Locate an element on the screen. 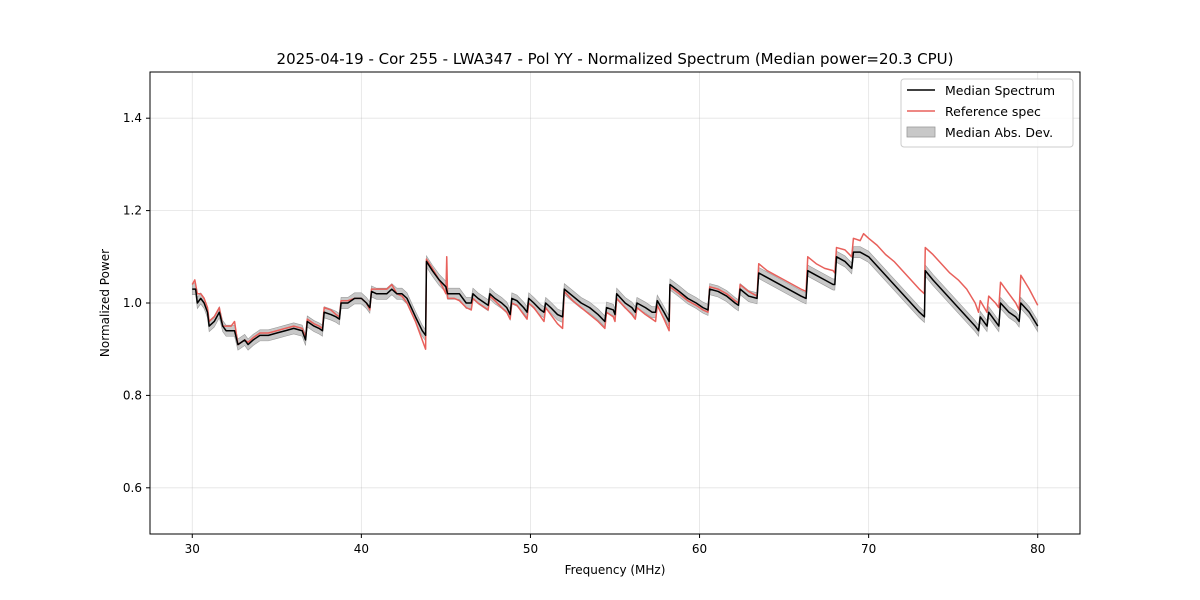 This screenshot has height=600, width=1200. legend-box is located at coordinates (987, 113).